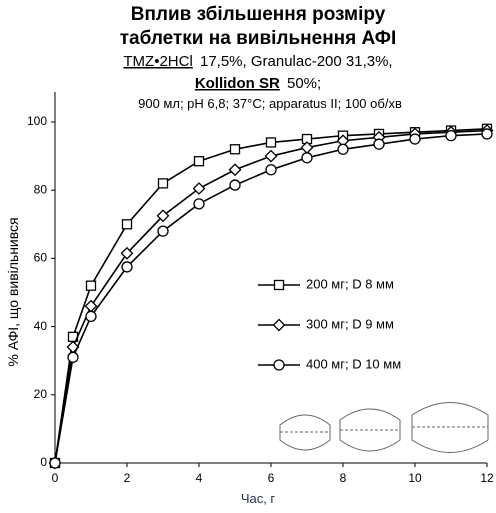 The height and width of the screenshot is (513, 496). Describe the element at coordinates (350, 283) in the screenshot. I see `legend-label: 200 мг; D 8 мм` at that location.